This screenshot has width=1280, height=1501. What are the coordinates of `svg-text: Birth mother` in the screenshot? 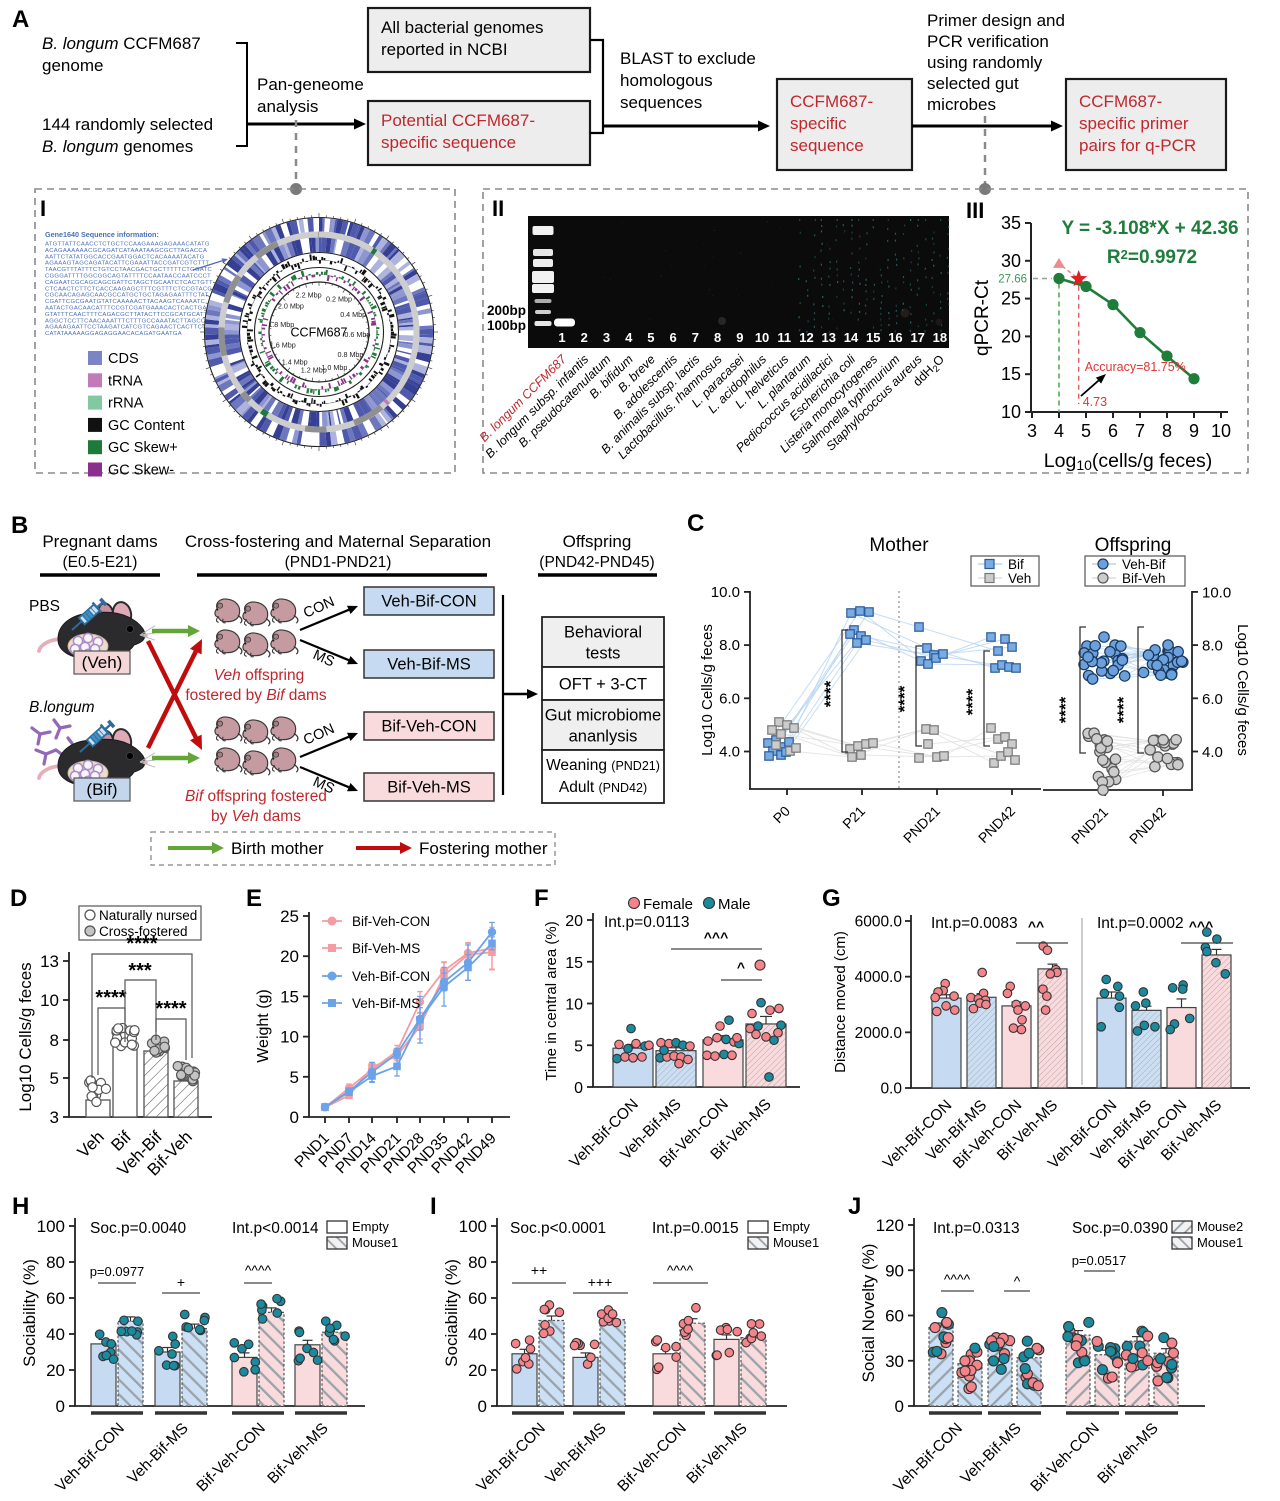 It's located at (277, 848).